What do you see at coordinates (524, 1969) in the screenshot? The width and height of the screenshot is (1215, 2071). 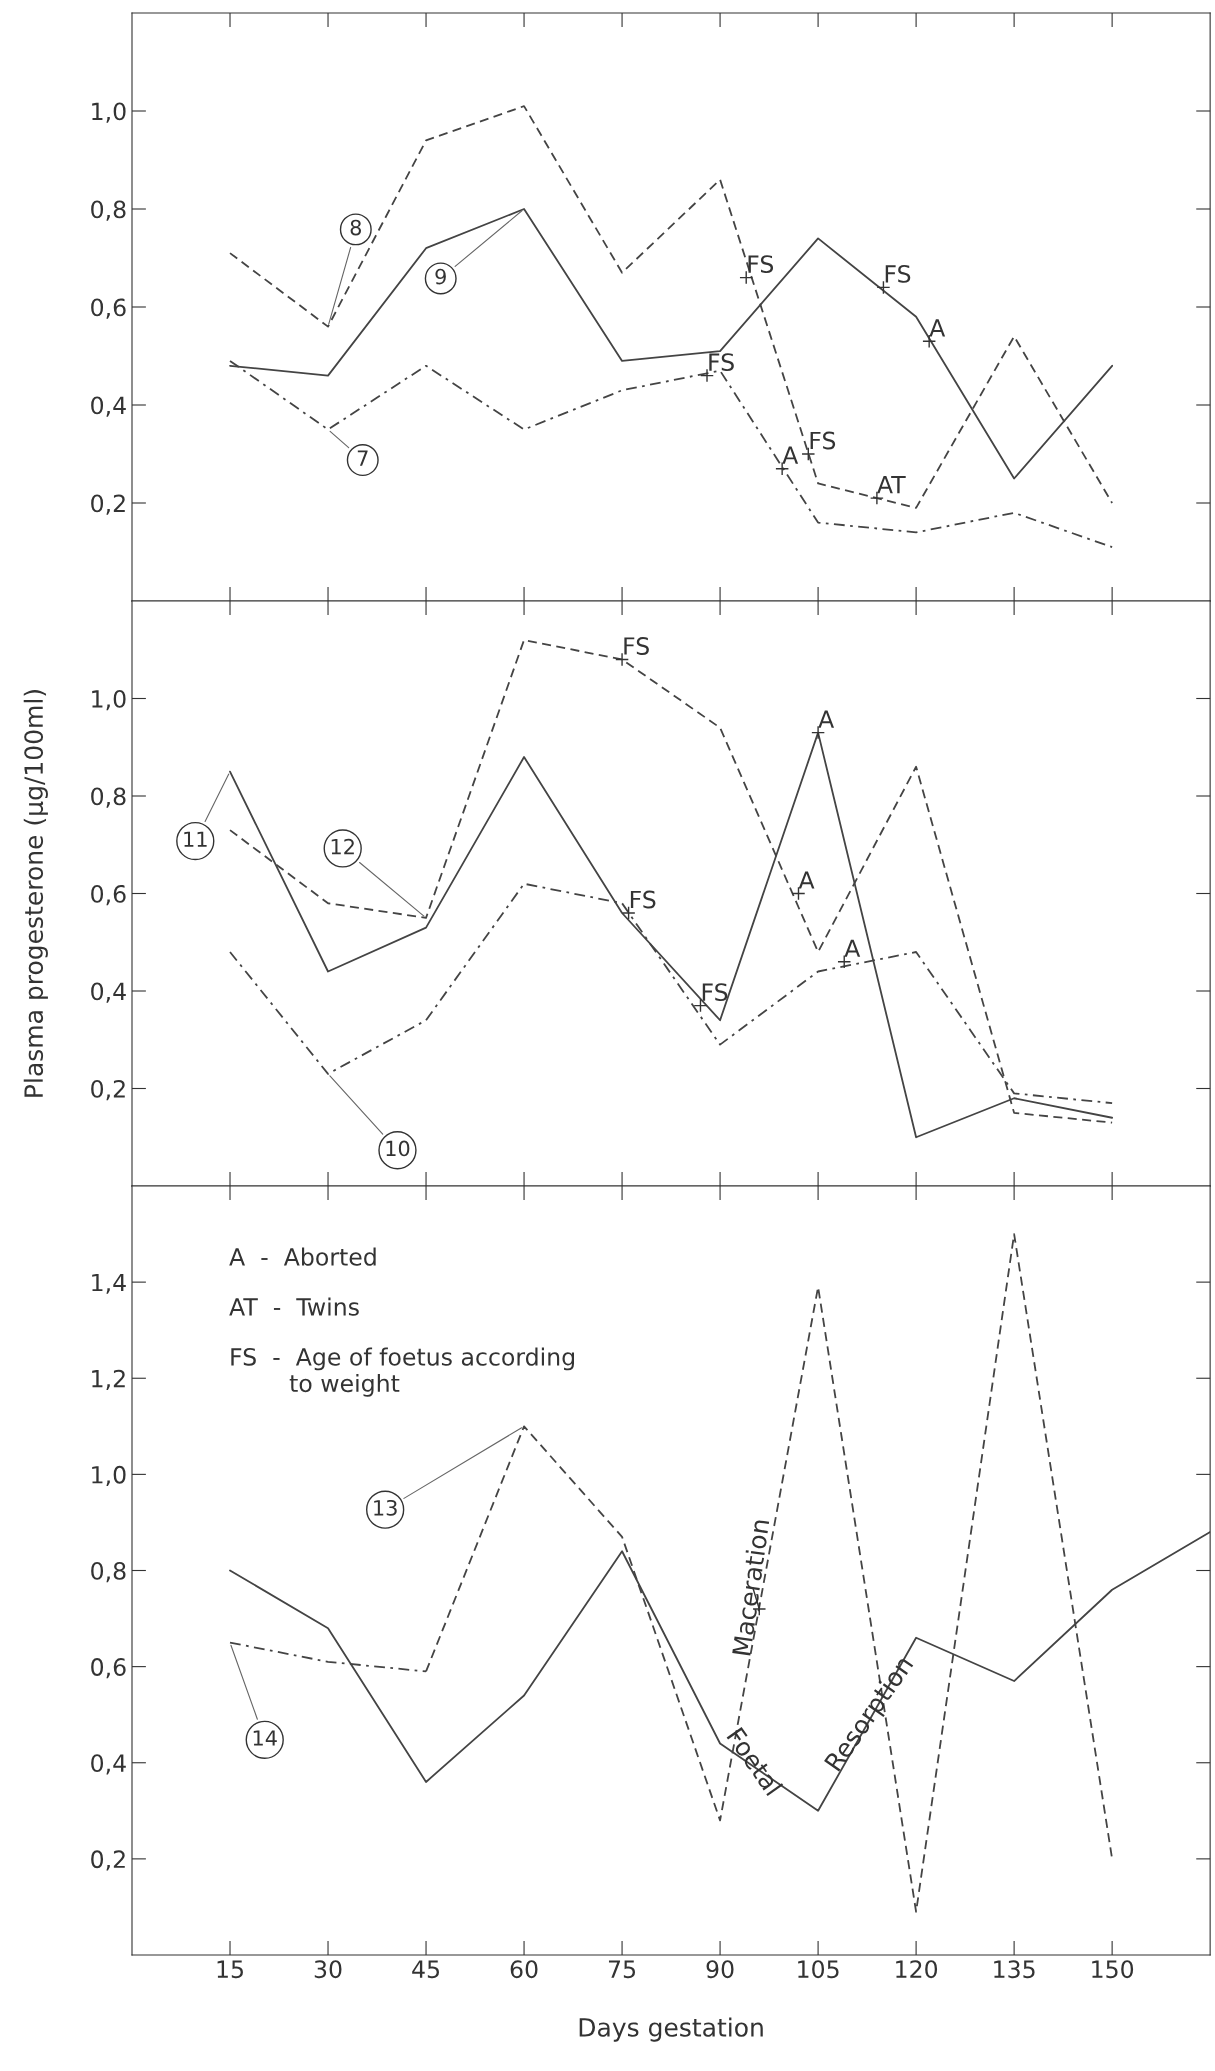 I see `x-tick-label: 60` at bounding box center [524, 1969].